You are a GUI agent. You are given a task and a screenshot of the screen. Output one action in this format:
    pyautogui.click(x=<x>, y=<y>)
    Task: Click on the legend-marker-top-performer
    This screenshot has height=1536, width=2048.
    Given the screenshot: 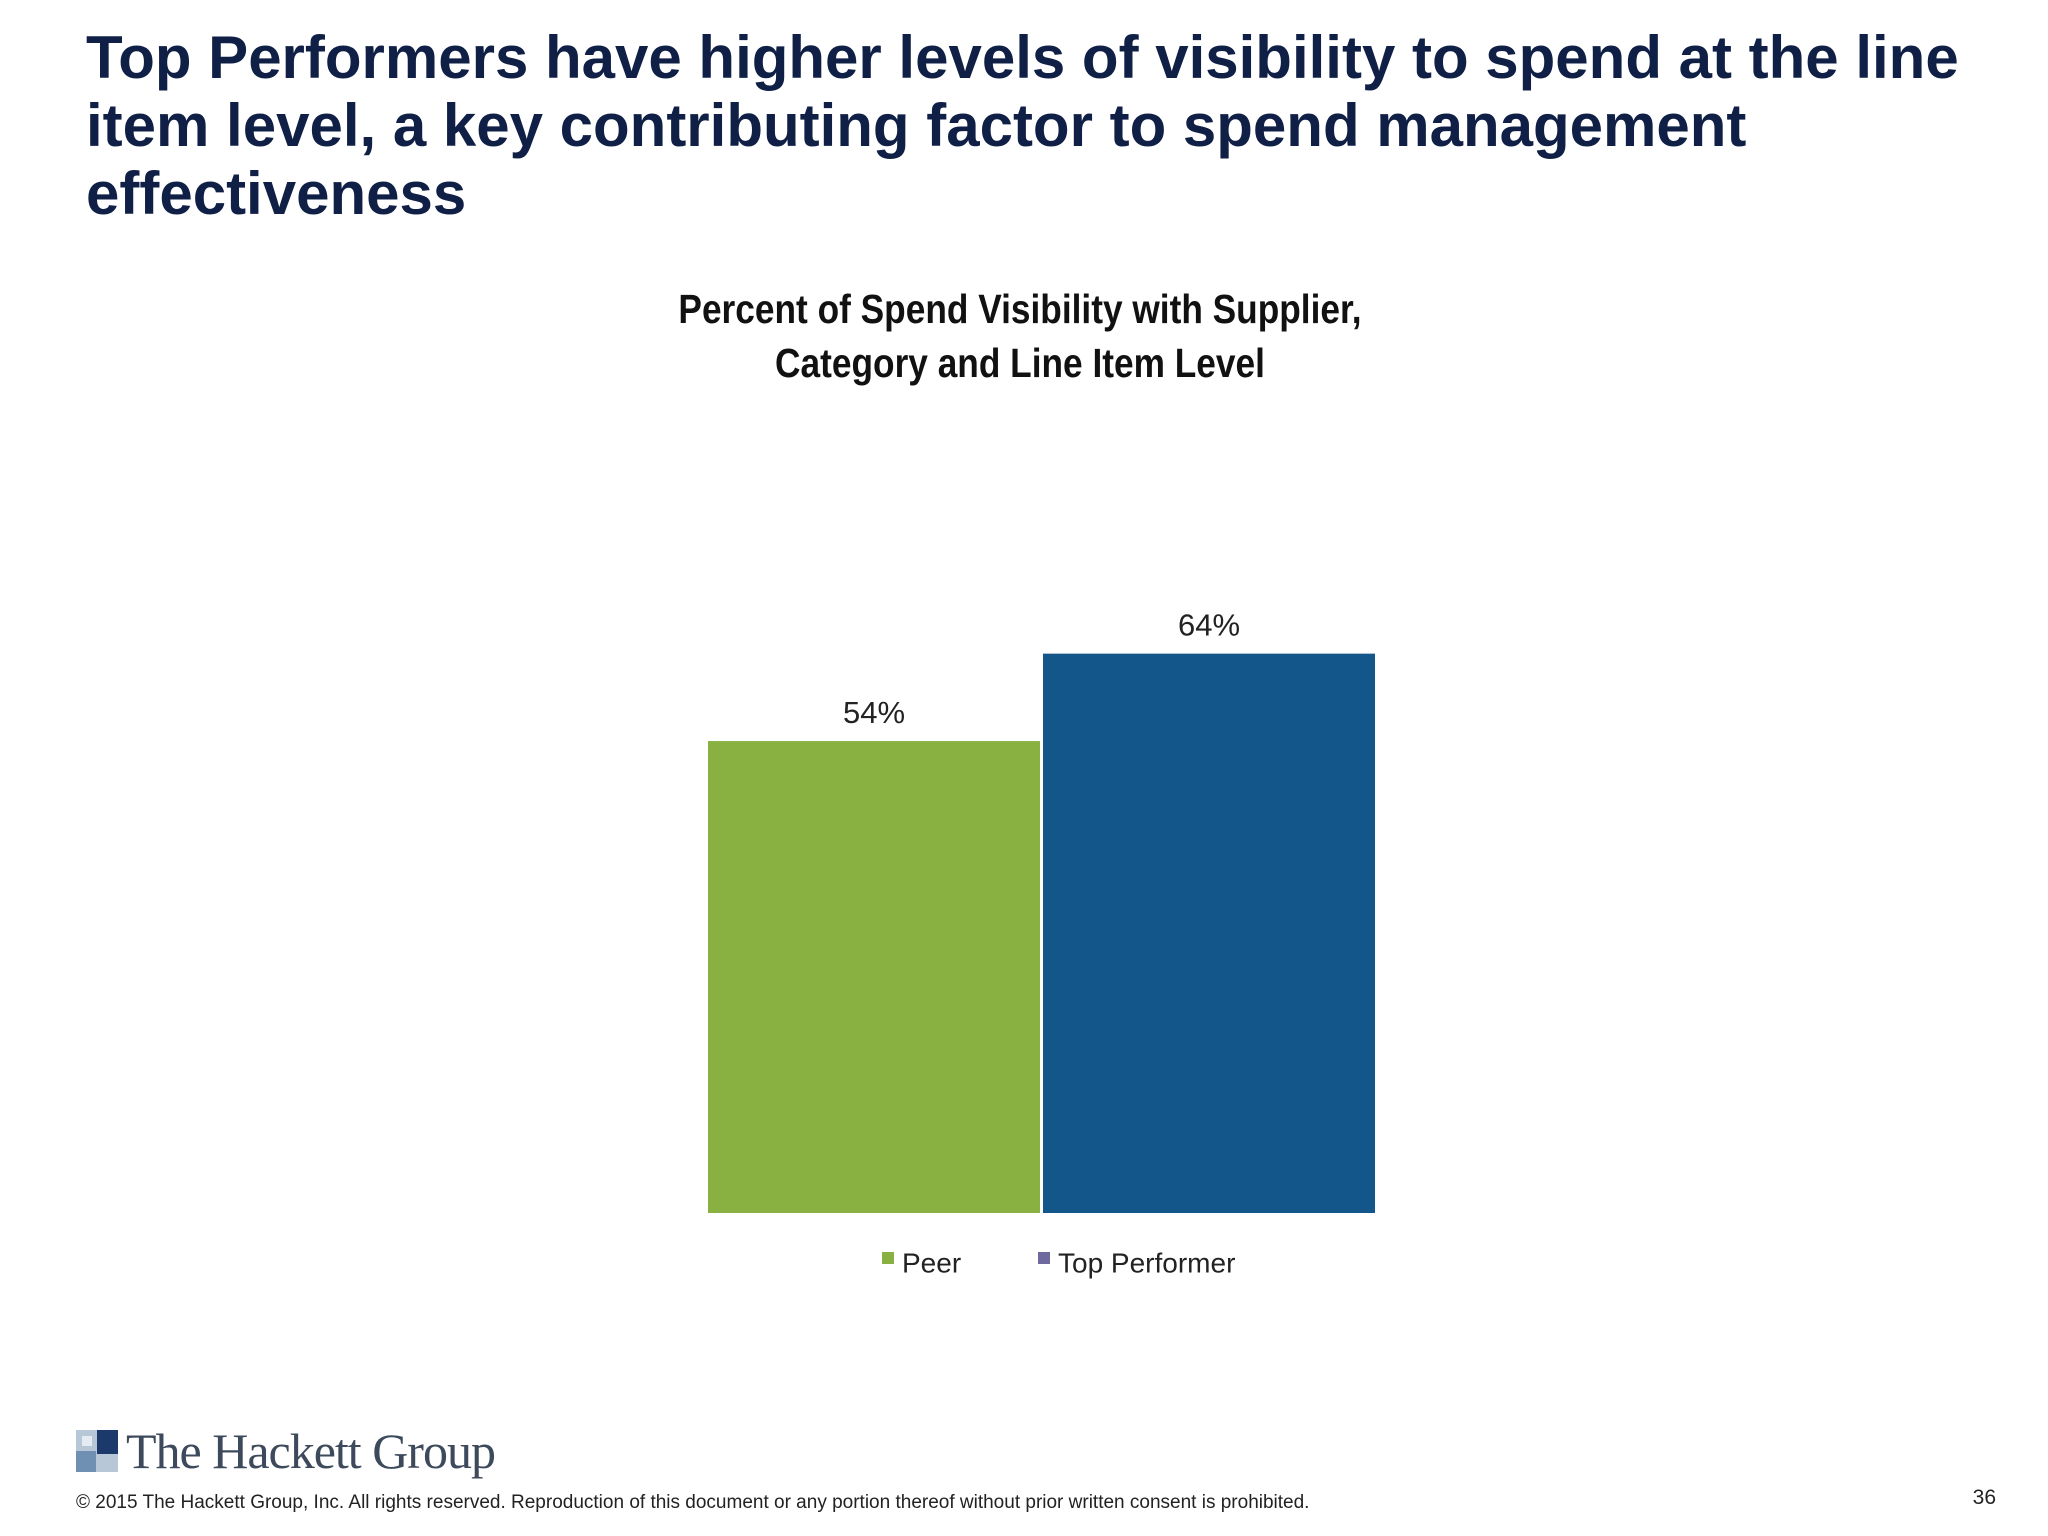 What is the action you would take?
    pyautogui.click(x=1044, y=1258)
    